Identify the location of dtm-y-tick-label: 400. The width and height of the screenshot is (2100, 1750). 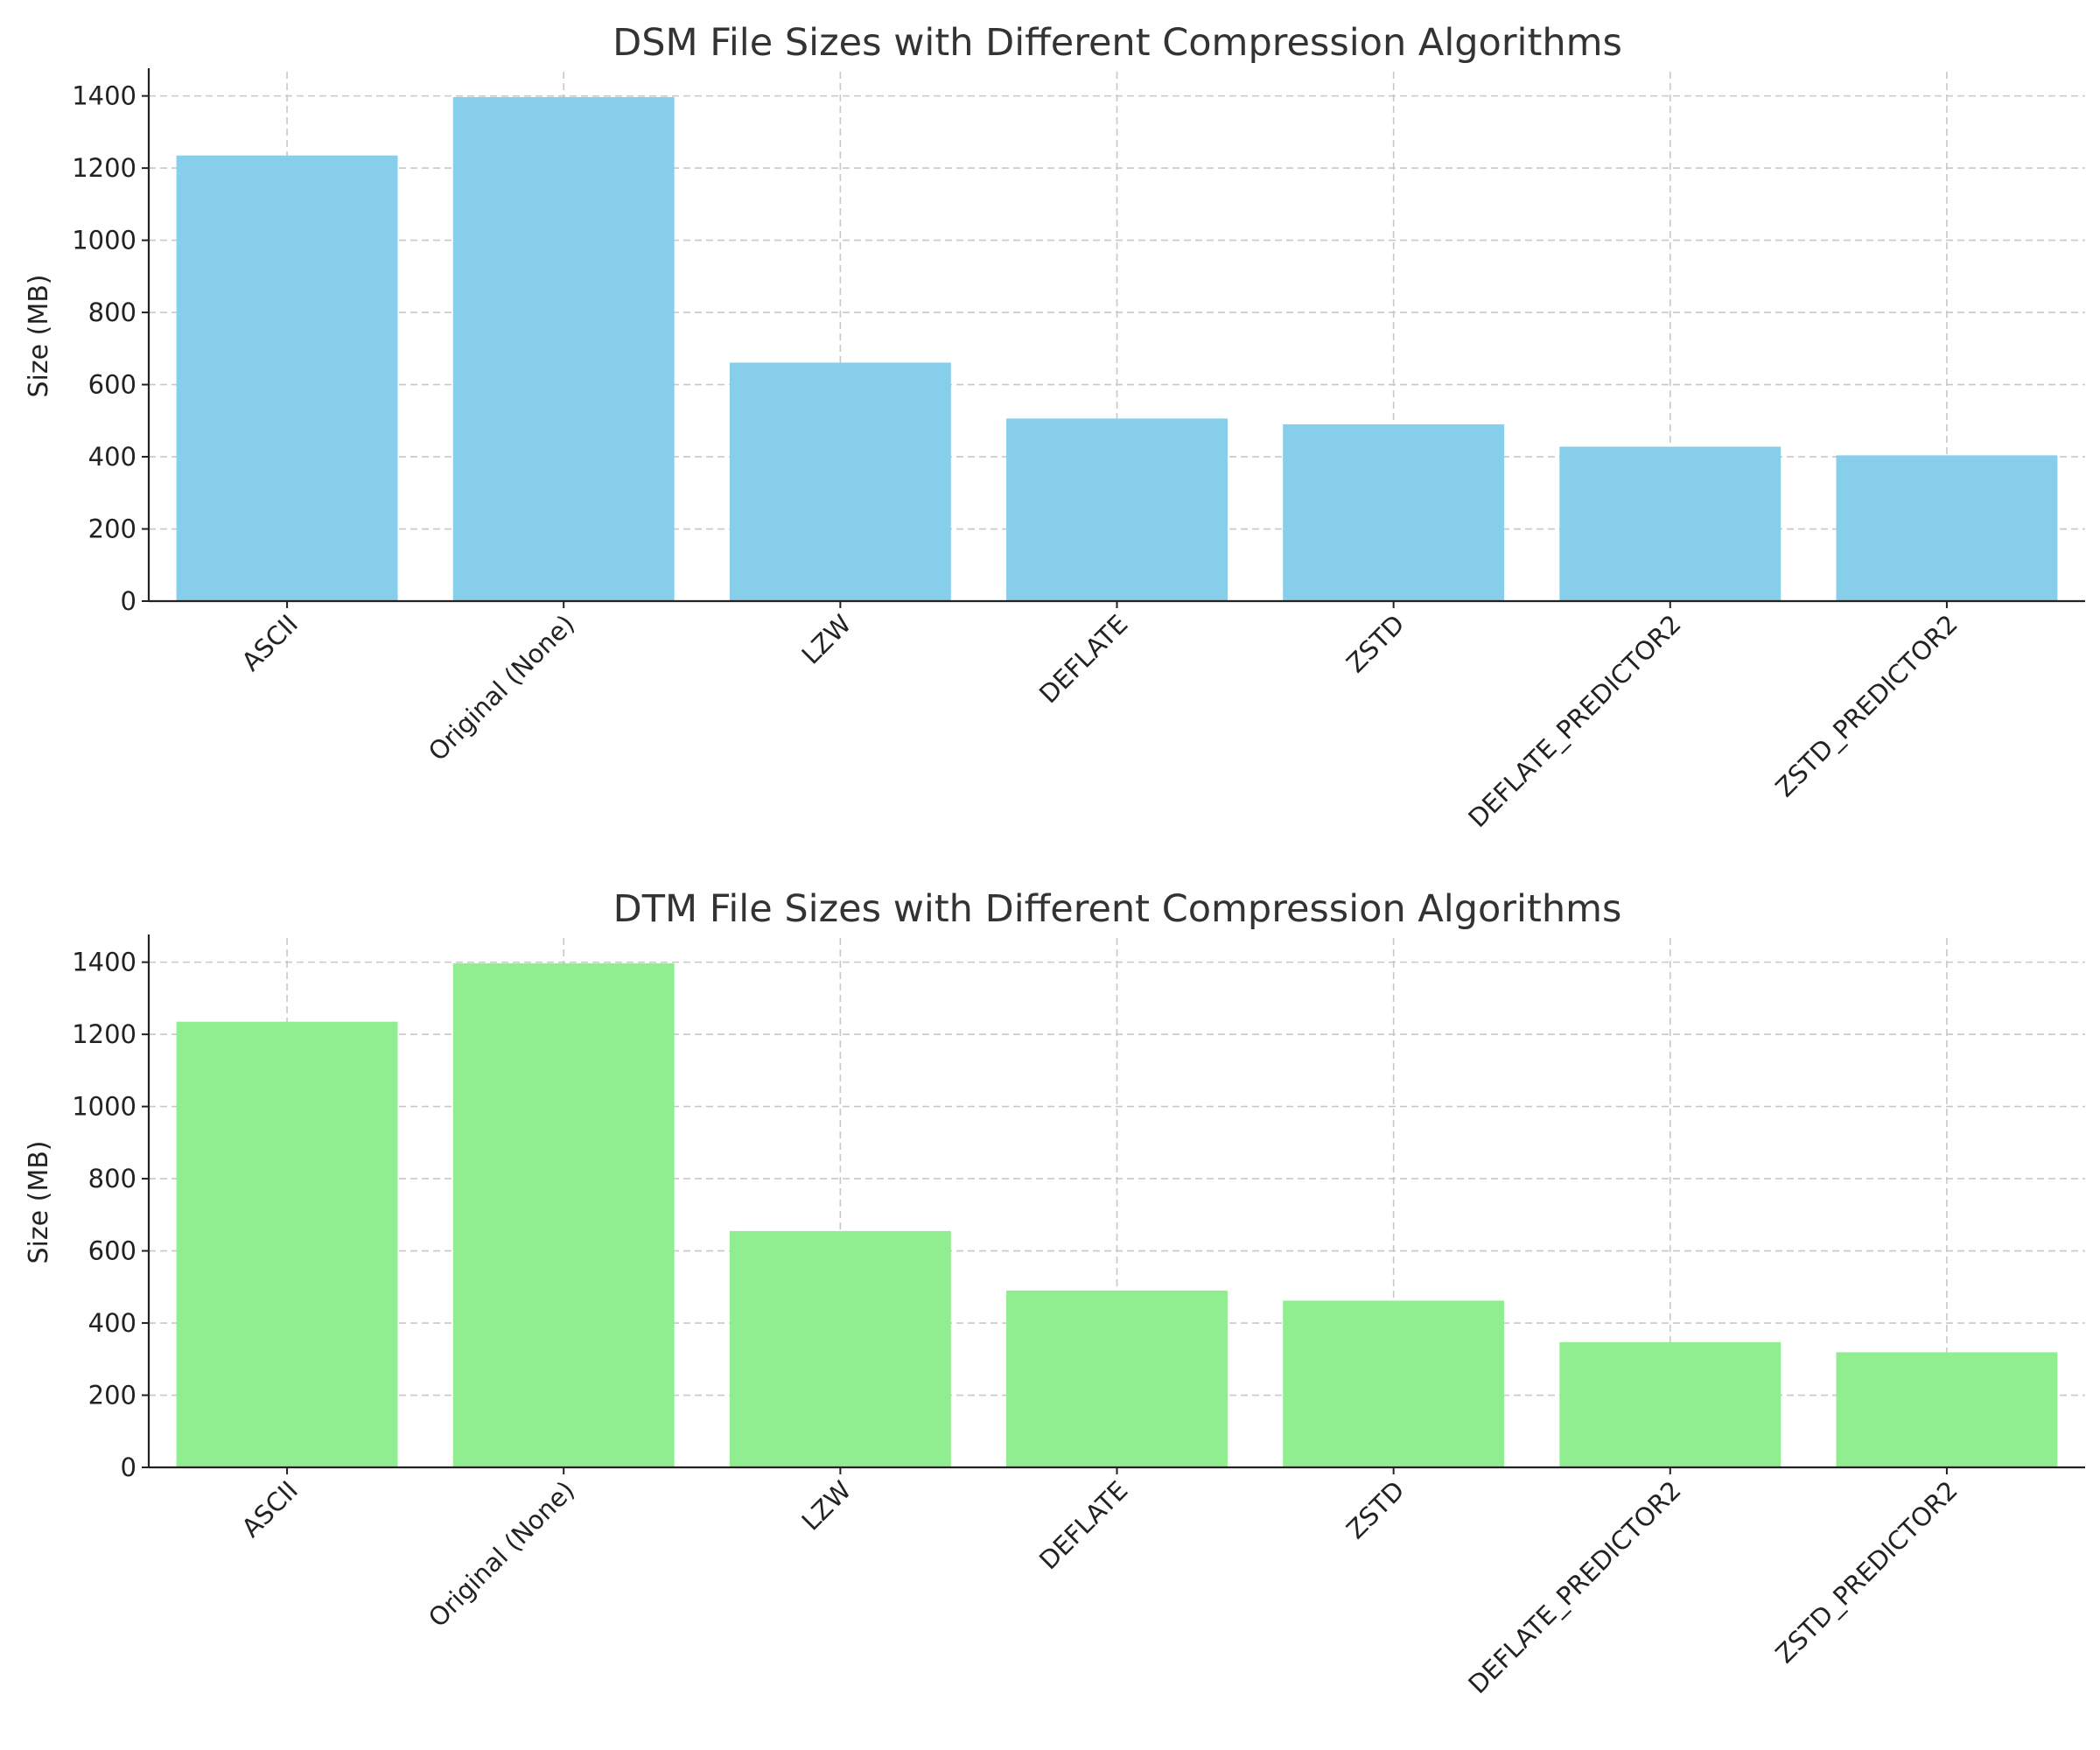
(112, 1323).